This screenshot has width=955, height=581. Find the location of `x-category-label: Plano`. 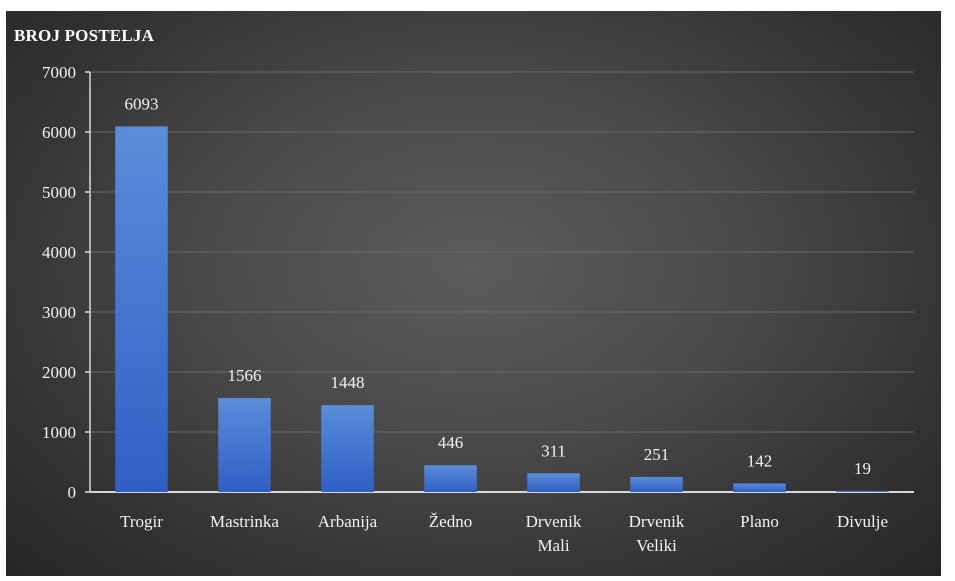

x-category-label: Plano is located at coordinates (759, 521).